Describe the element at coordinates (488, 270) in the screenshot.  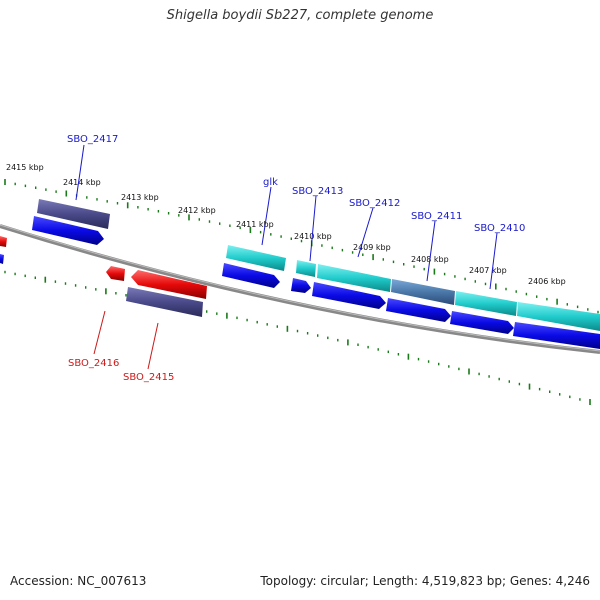
I see `kbp-label: 2407 kbp` at that location.